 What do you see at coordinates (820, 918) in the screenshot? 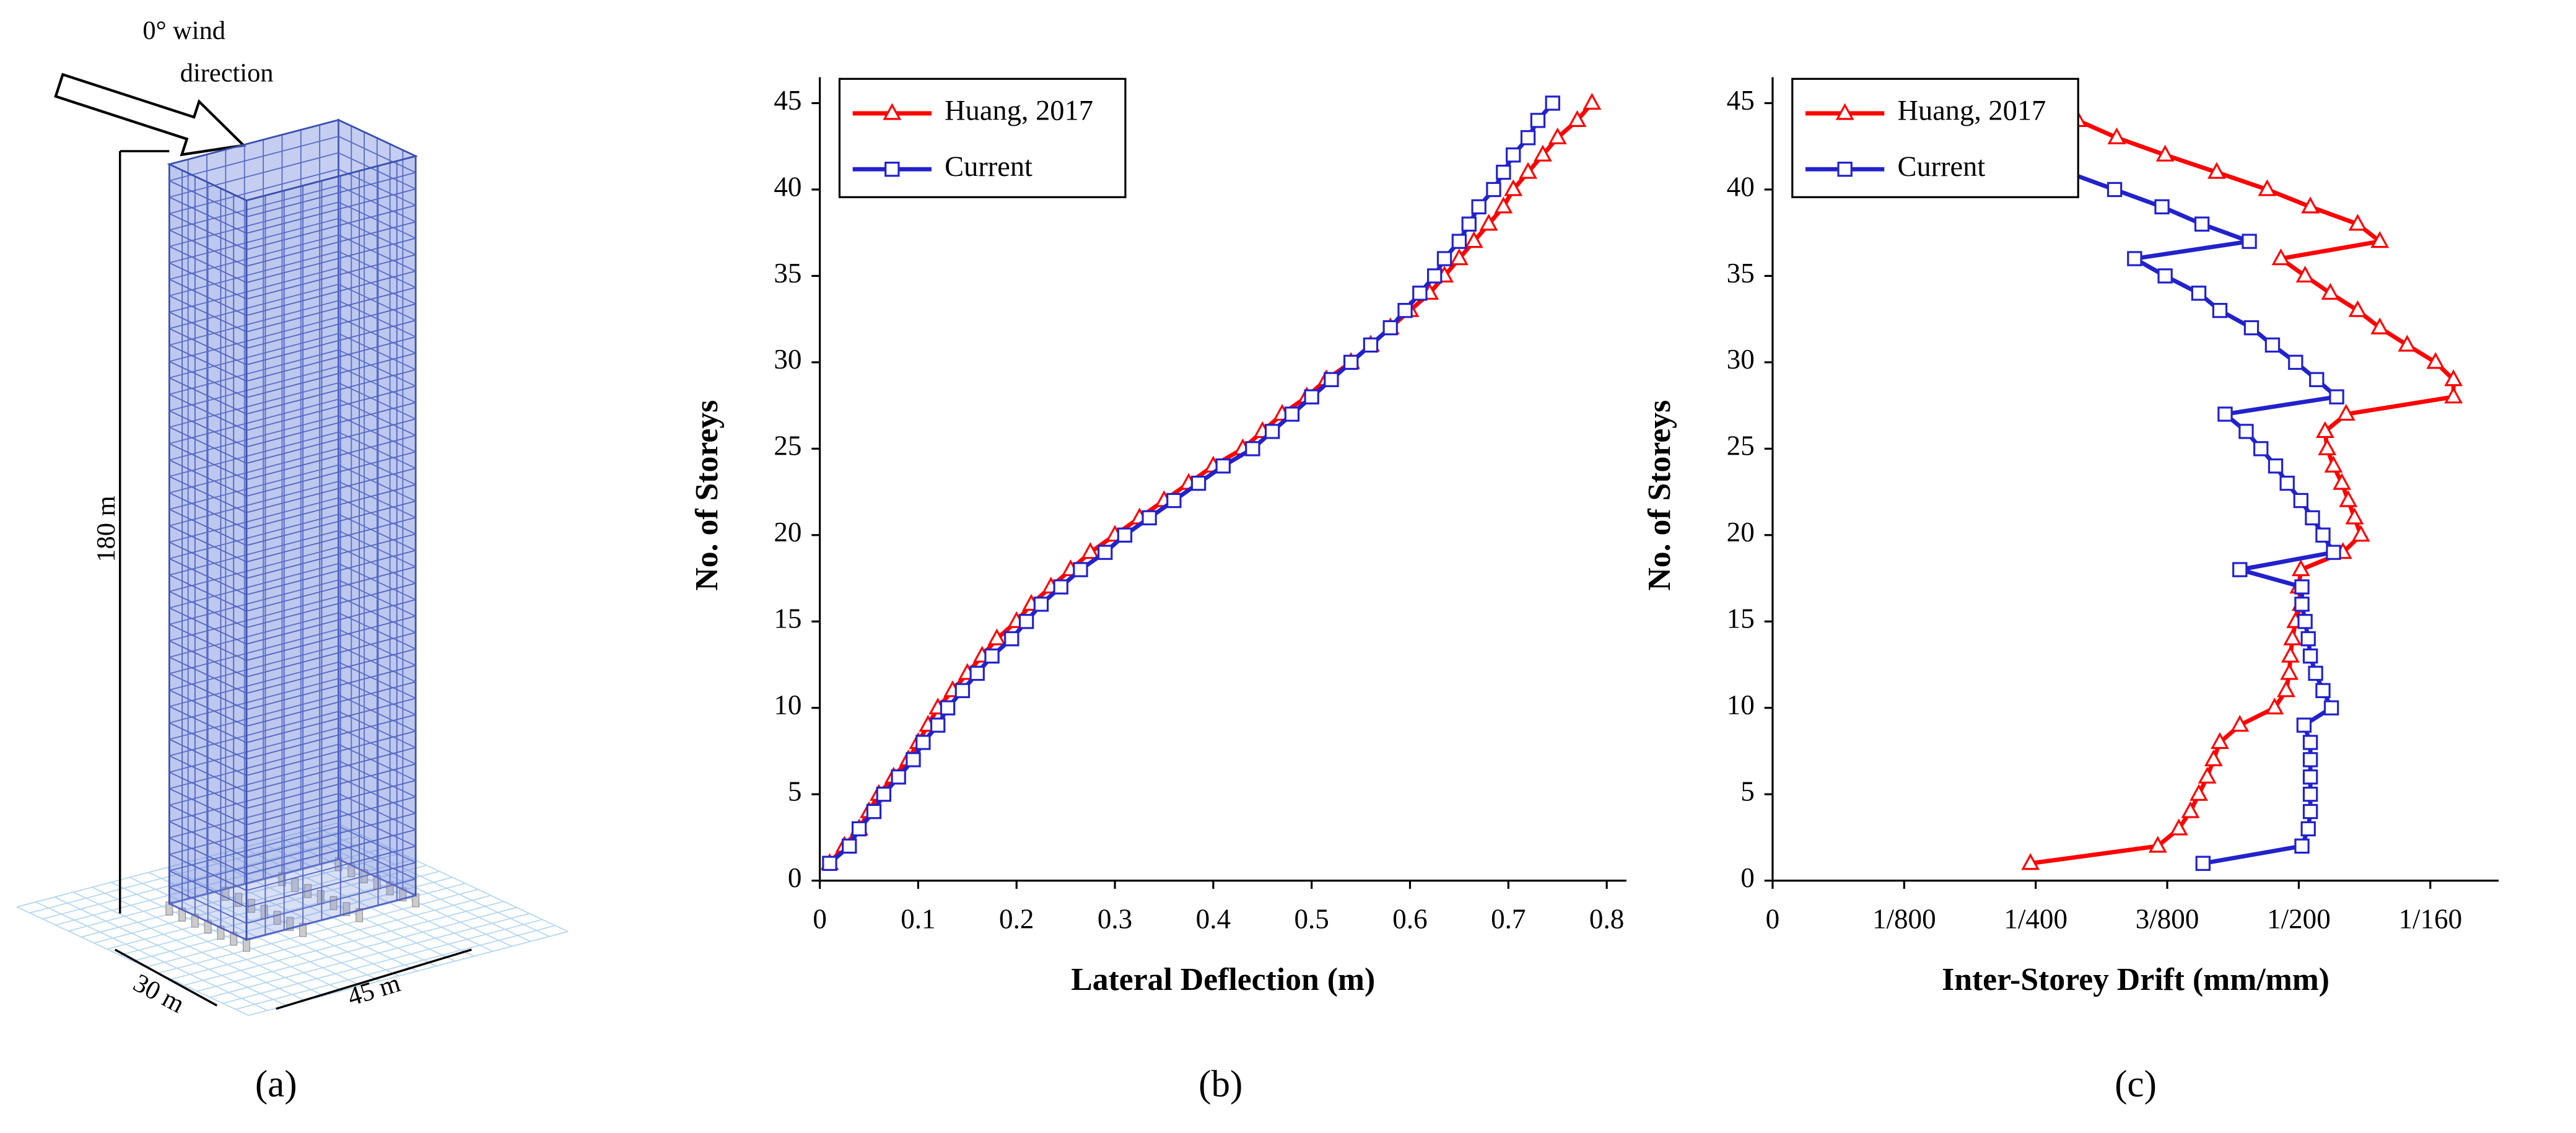
I see `x-tick-label: 0` at bounding box center [820, 918].